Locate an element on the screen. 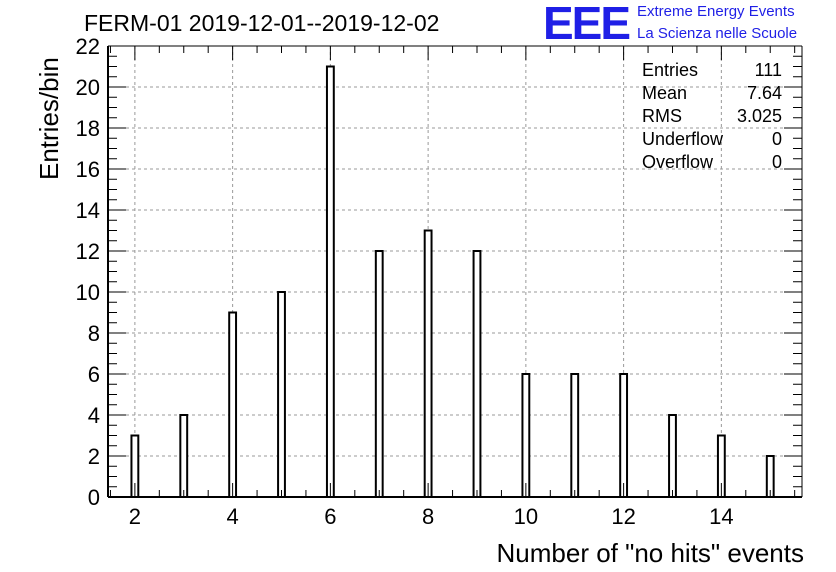 The height and width of the screenshot is (572, 836). stat-value: 3.025 is located at coordinates (759, 116).